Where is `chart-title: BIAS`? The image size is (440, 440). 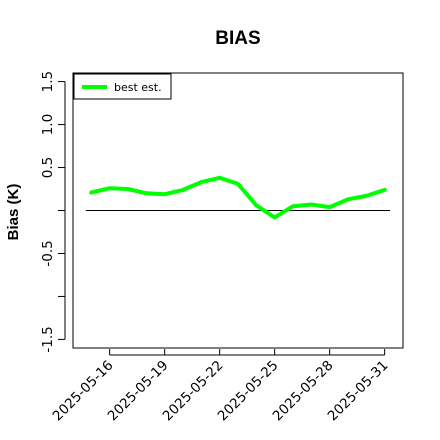 chart-title: BIAS is located at coordinates (237, 38).